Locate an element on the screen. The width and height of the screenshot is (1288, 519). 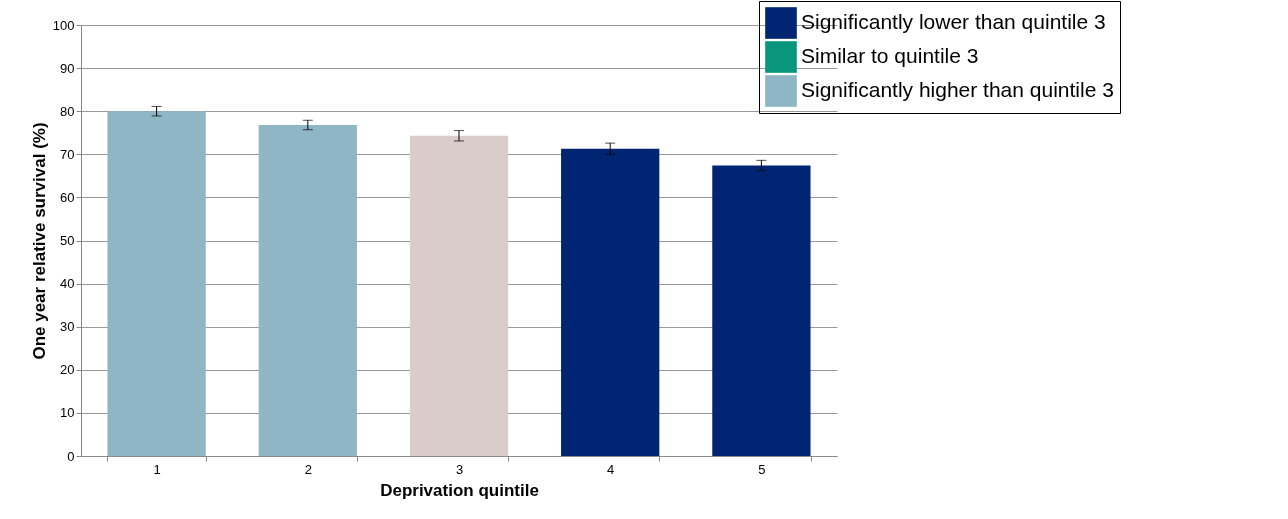
y-tick-label: 50 is located at coordinates (67, 240).